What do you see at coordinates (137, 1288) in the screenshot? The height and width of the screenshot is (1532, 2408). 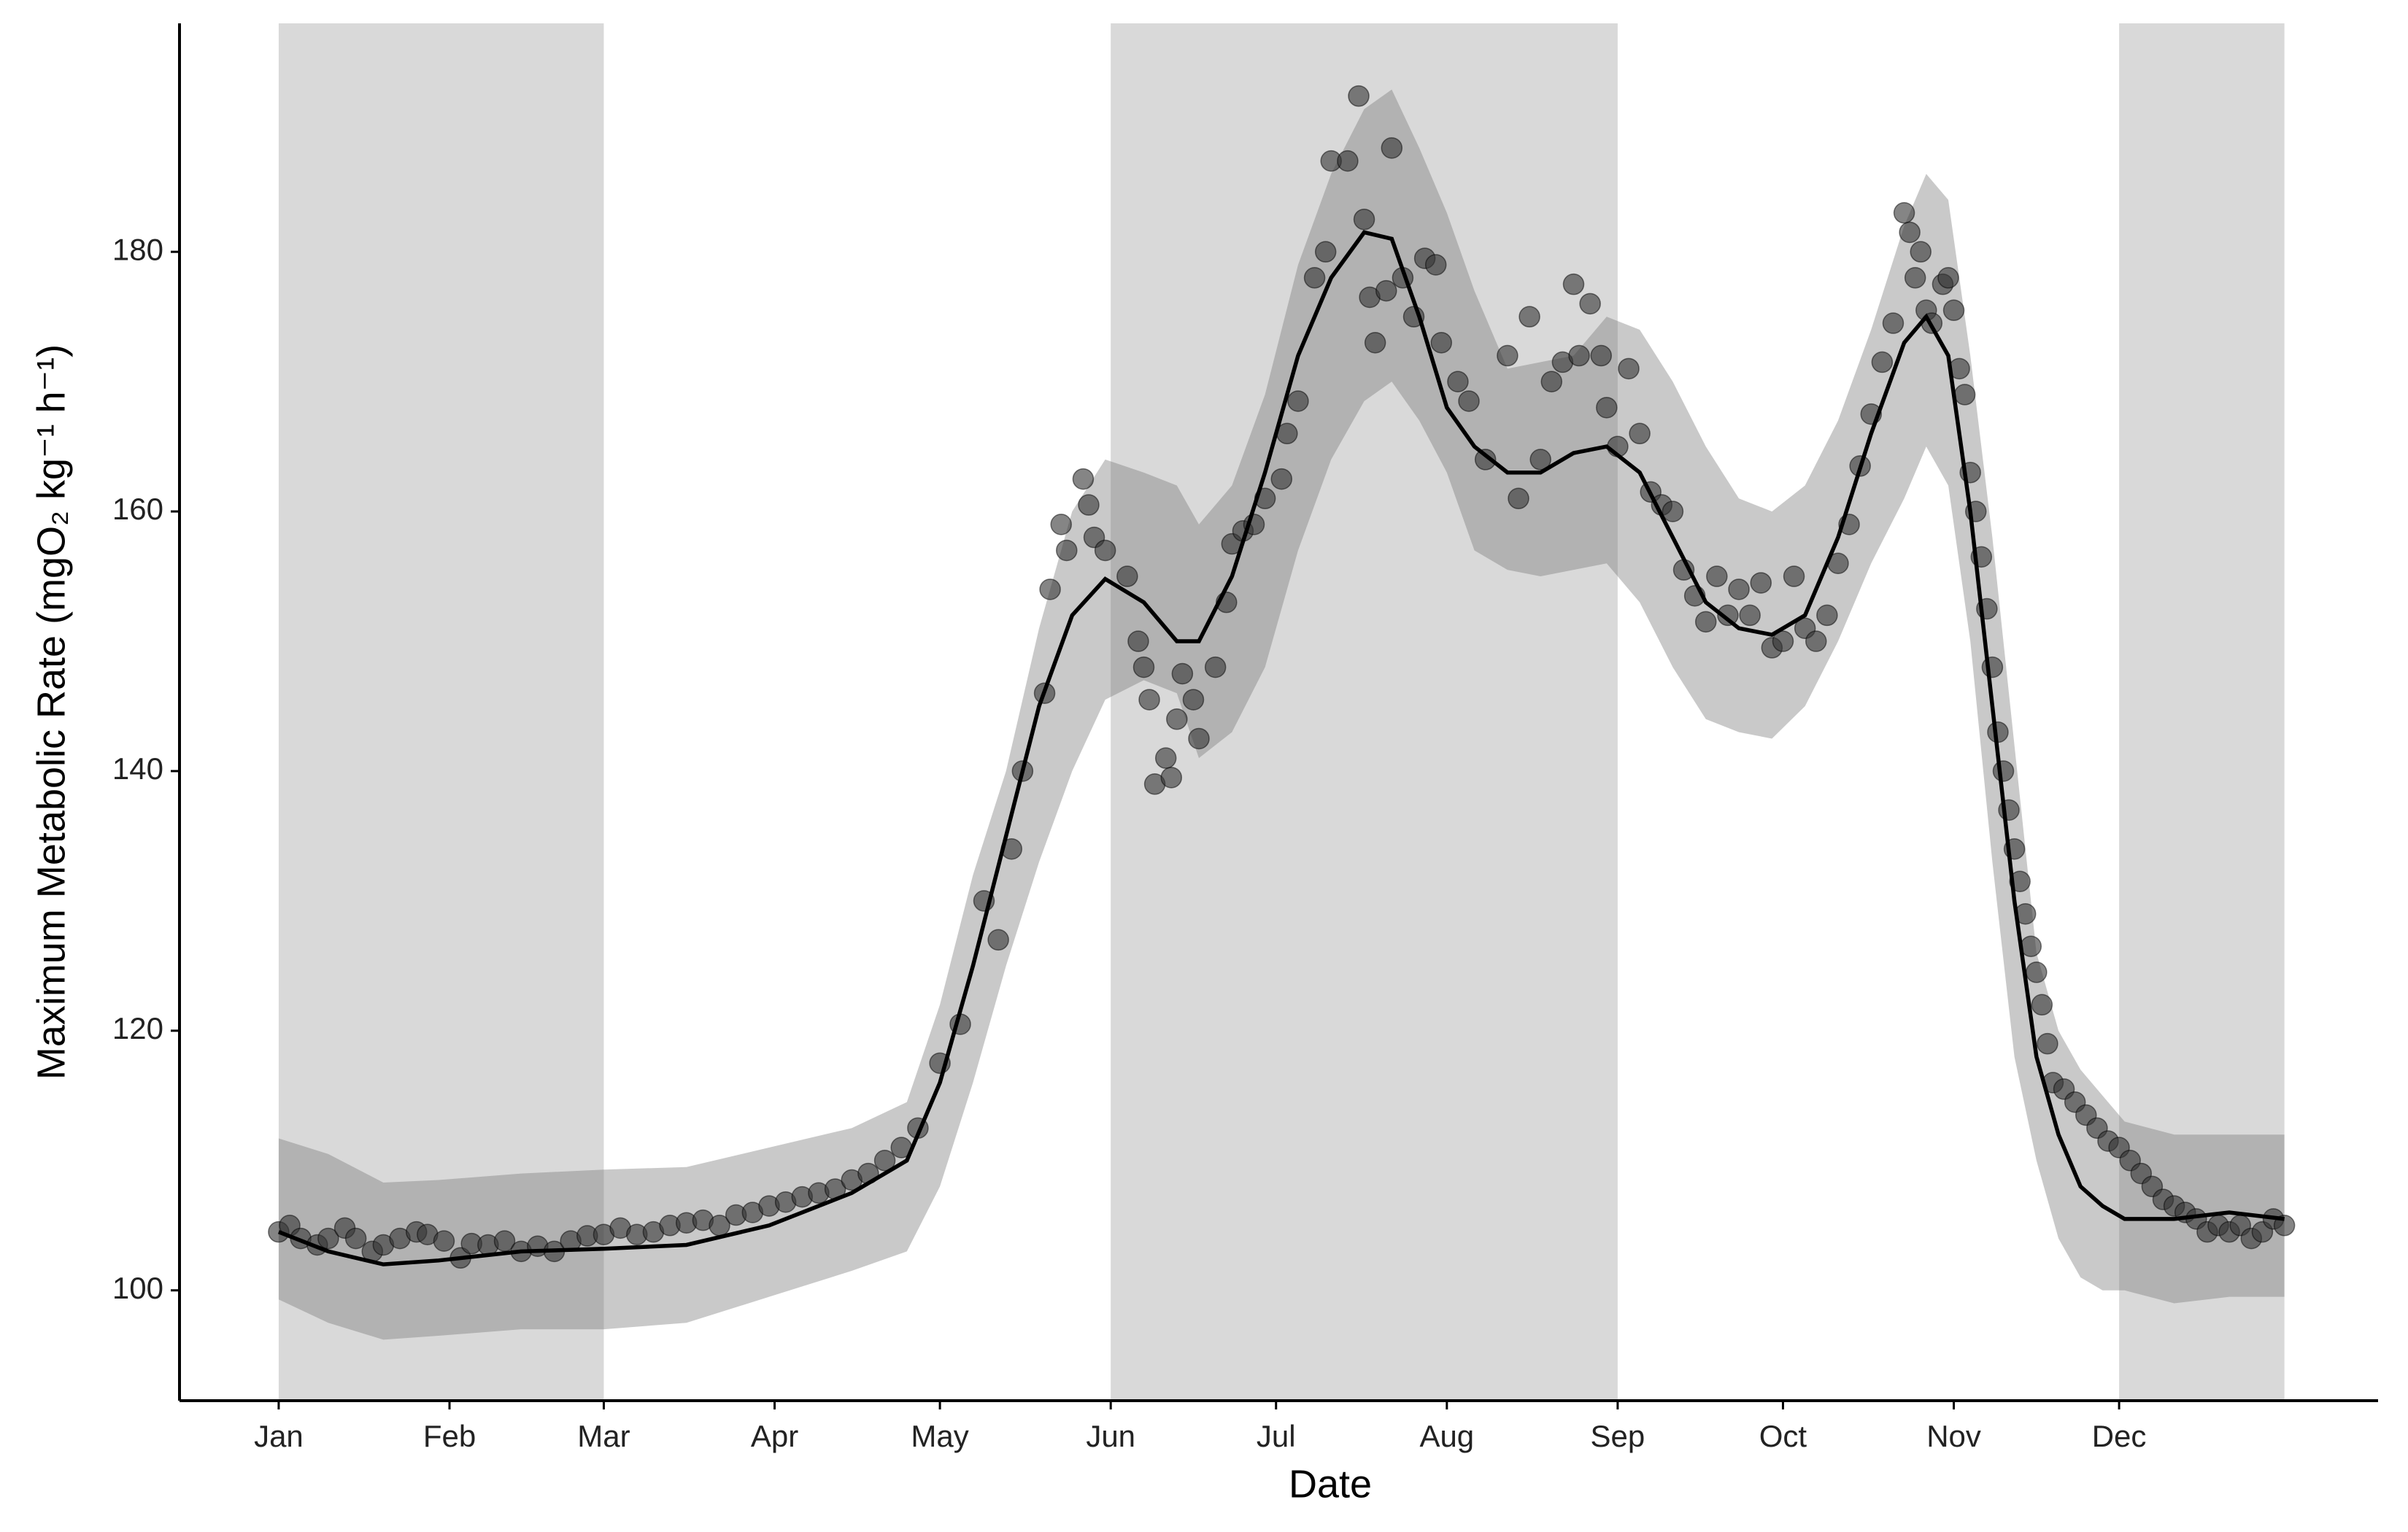 I see `y-tick-label: 100` at bounding box center [137, 1288].